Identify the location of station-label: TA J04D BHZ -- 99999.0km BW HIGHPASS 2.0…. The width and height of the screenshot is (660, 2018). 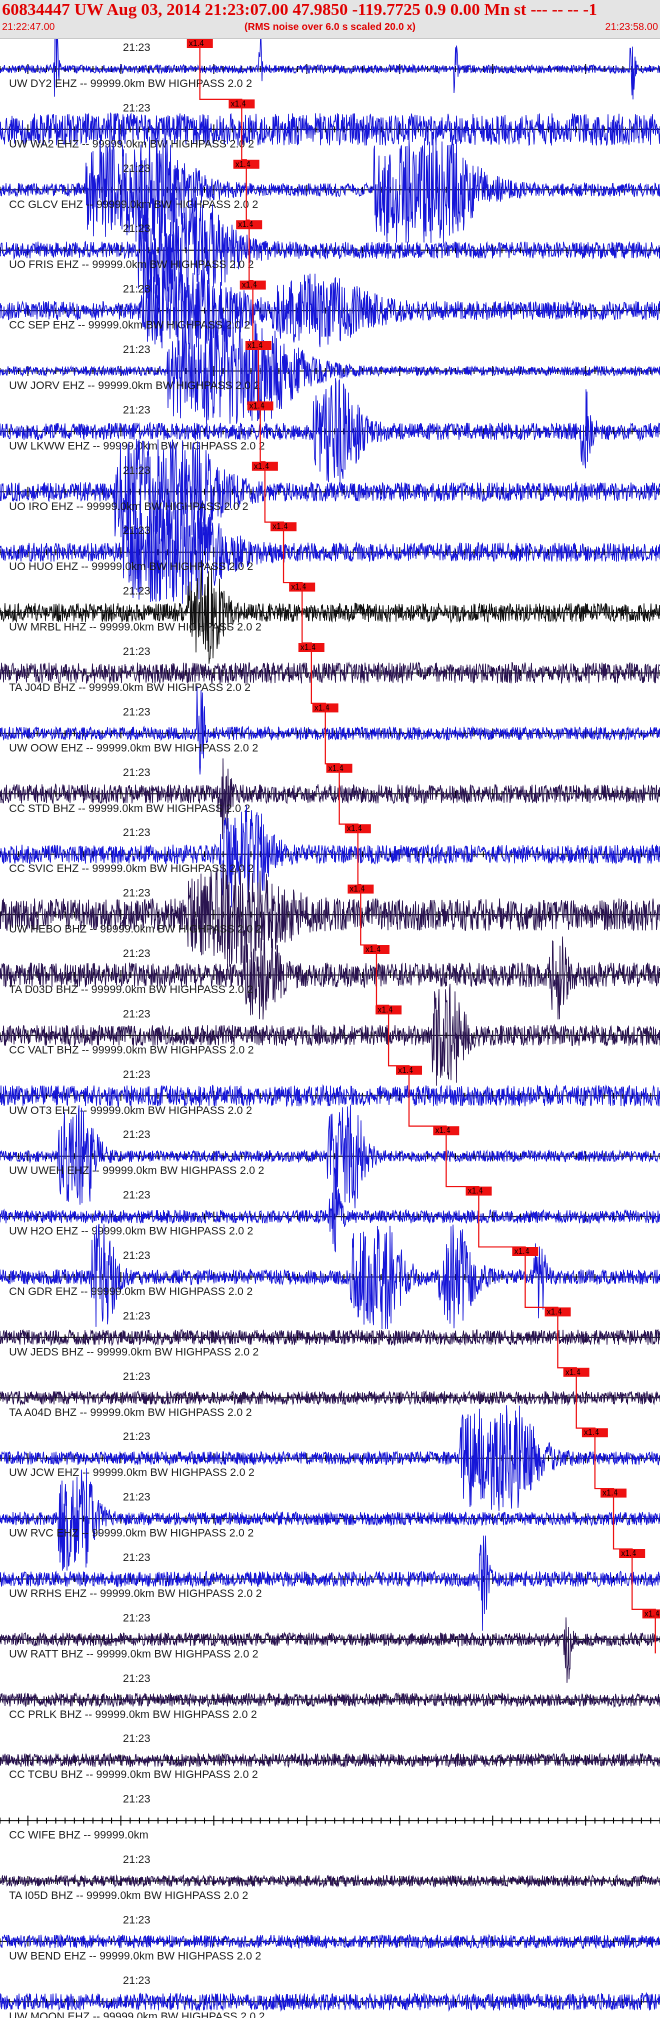
(130, 688).